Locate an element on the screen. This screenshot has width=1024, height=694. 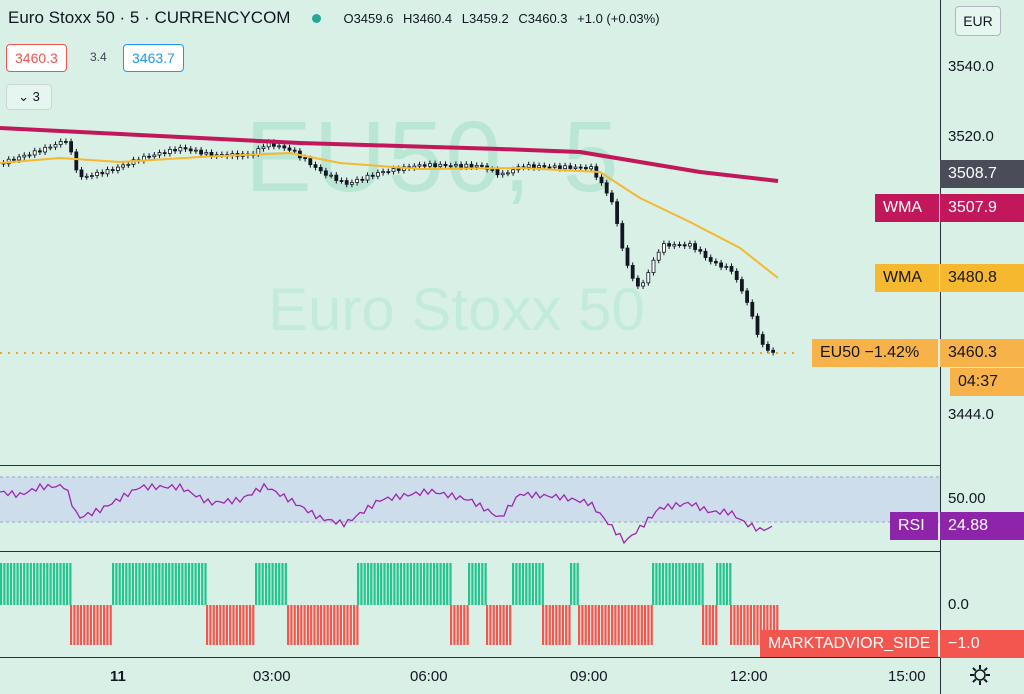
sell-price-button: 3460.3 is located at coordinates (36, 58).